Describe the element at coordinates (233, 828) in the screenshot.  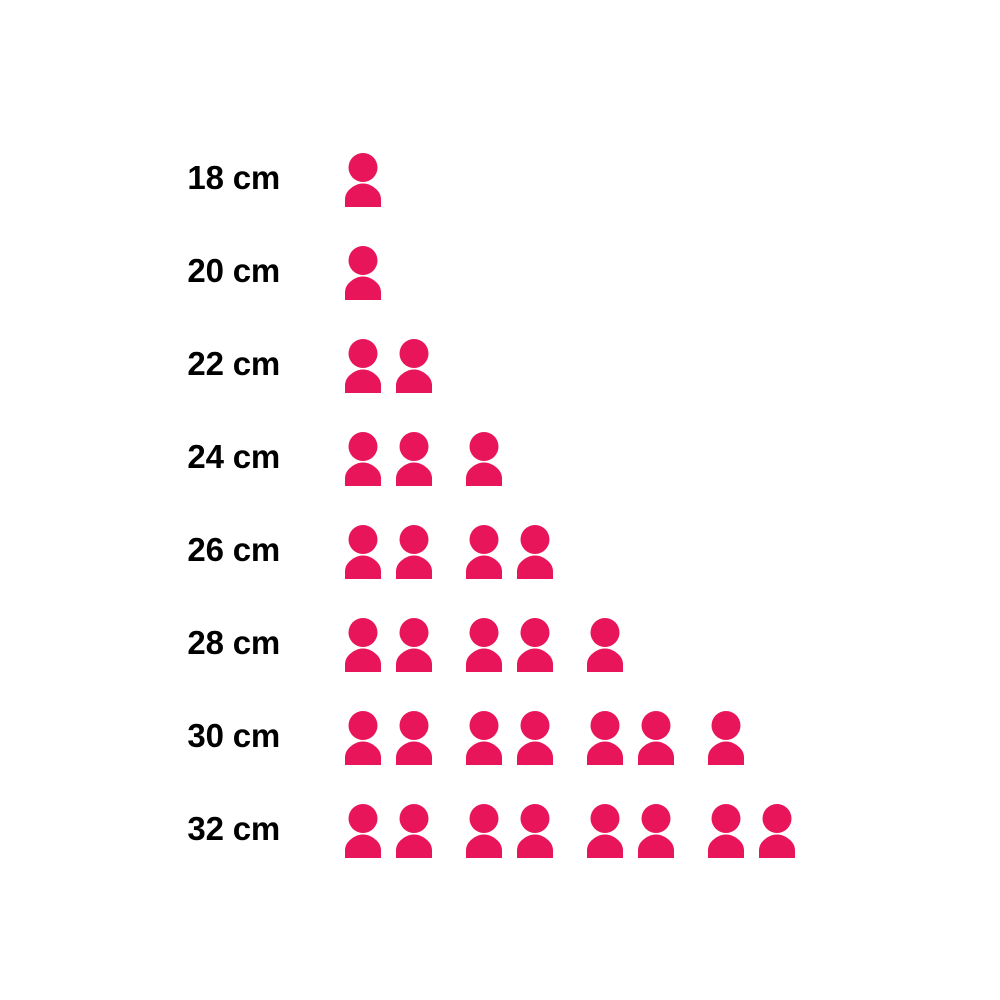
I see `row-category-label: 32 cm` at that location.